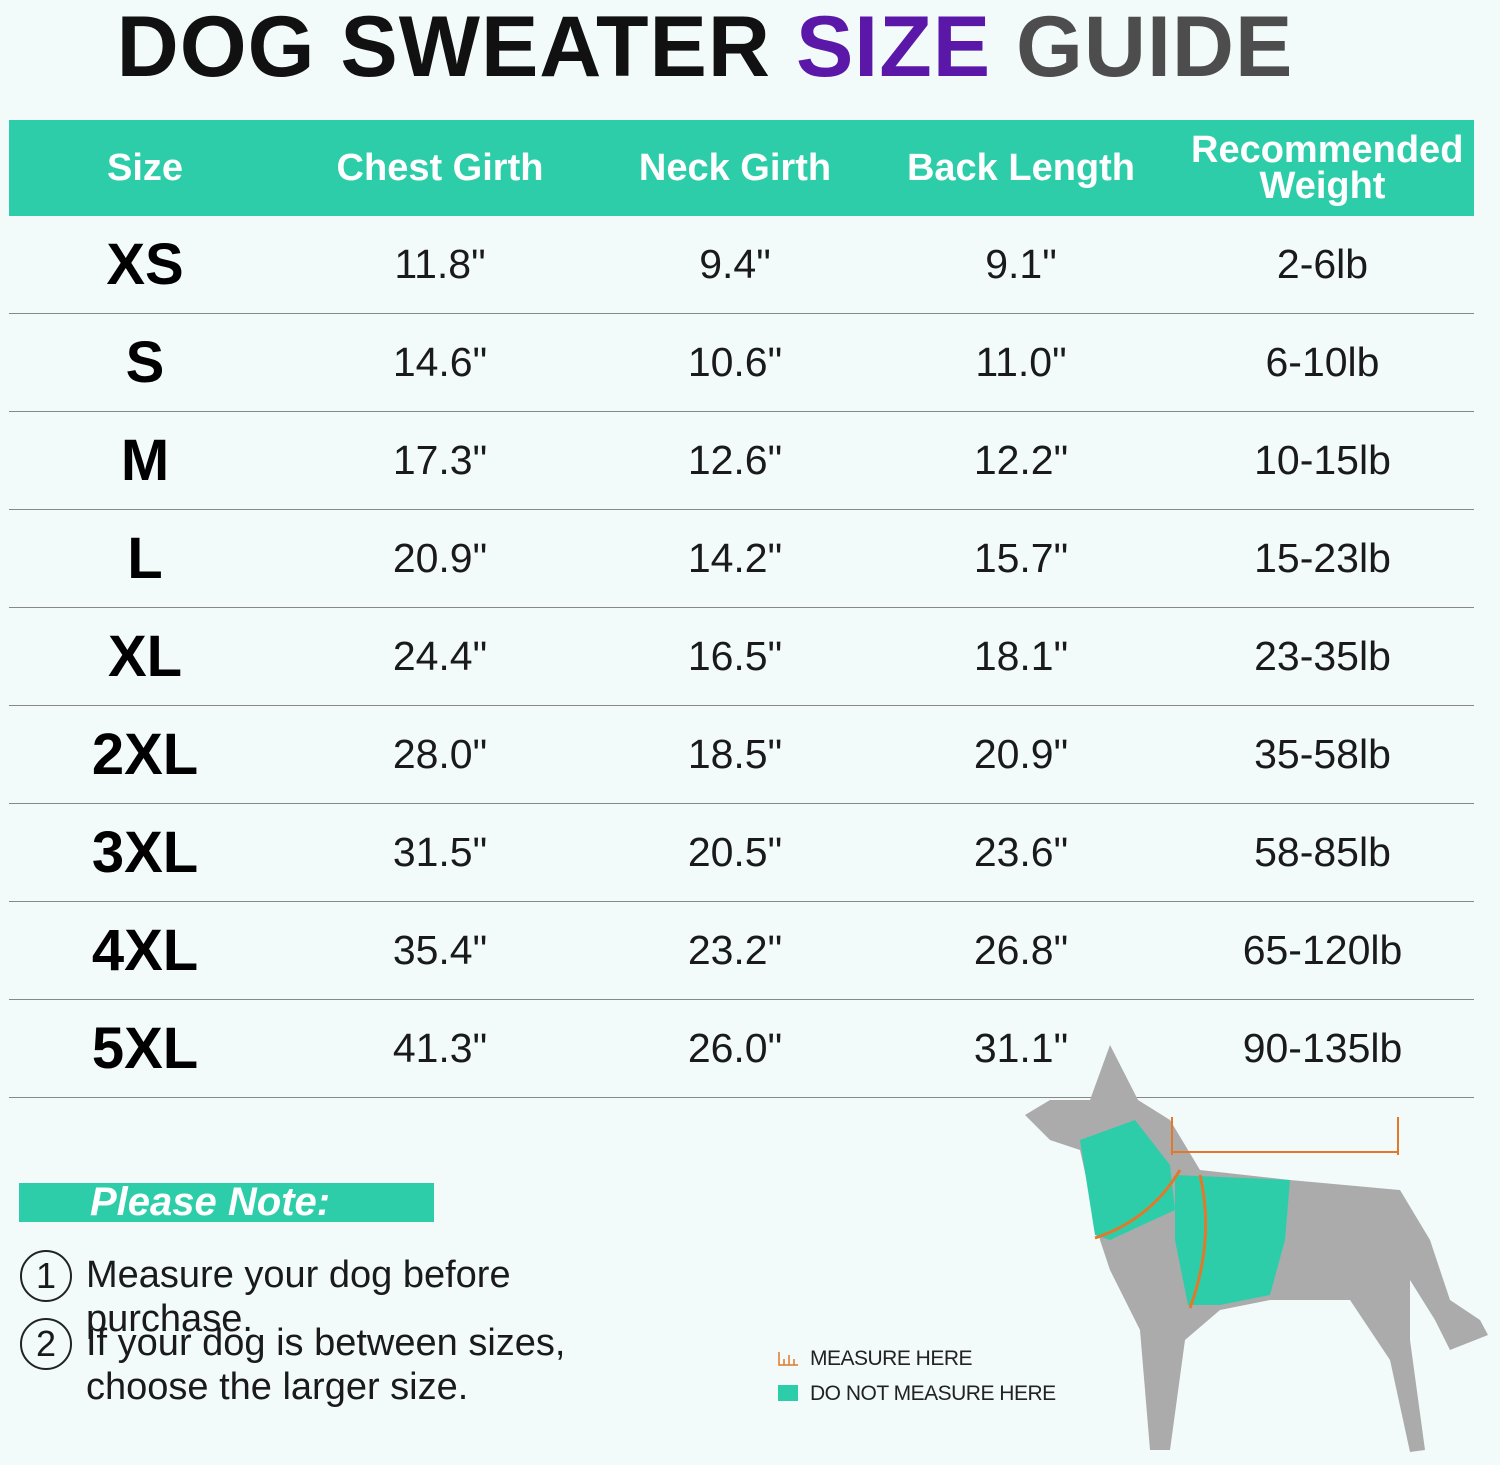 This screenshot has height=1465, width=1500. Describe the element at coordinates (933, 1393) in the screenshot. I see `legend-text: DO NOT MEASURE HERE` at that location.